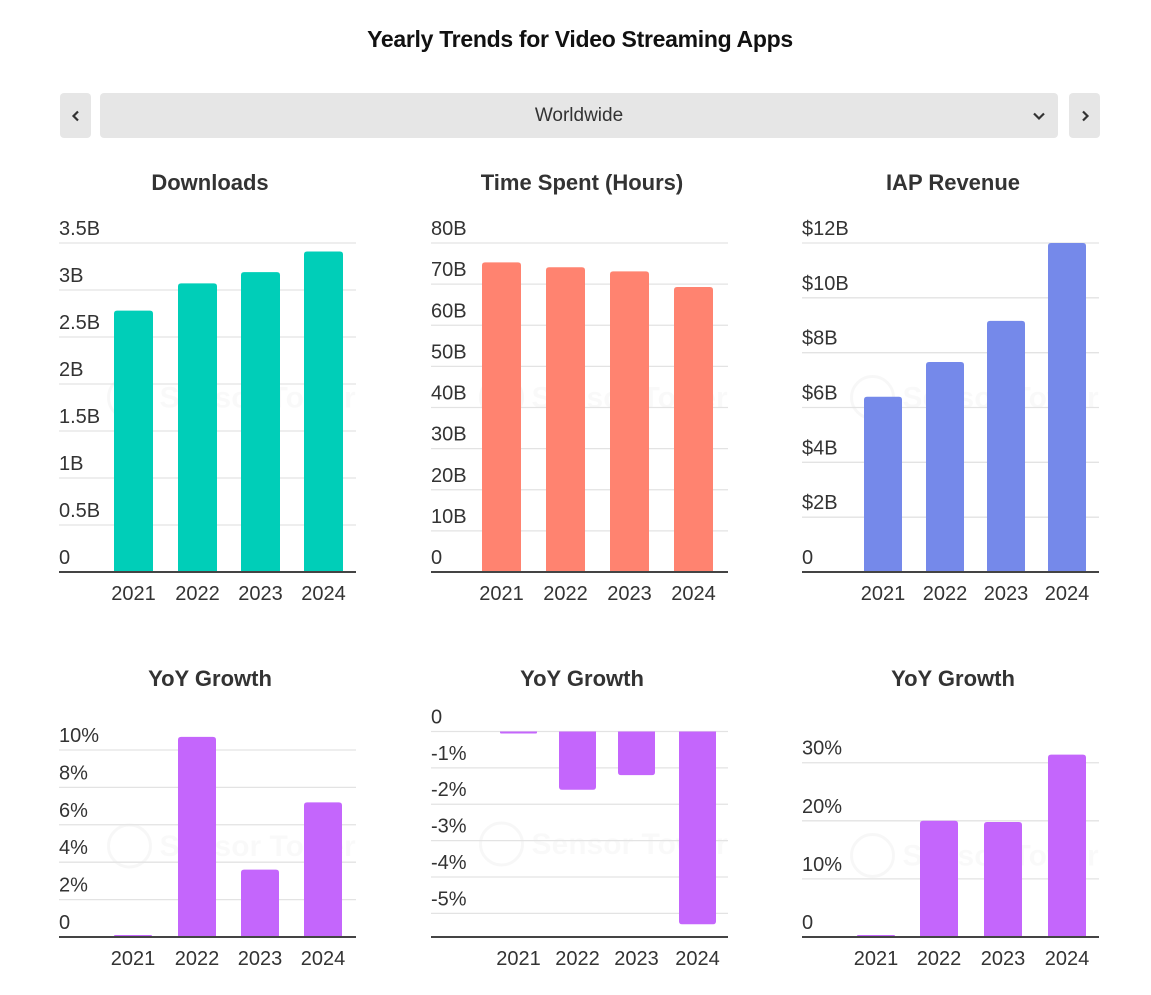 The image size is (1151, 995). What do you see at coordinates (820, 448) in the screenshot?
I see `y-tick-label: $4B` at bounding box center [820, 448].